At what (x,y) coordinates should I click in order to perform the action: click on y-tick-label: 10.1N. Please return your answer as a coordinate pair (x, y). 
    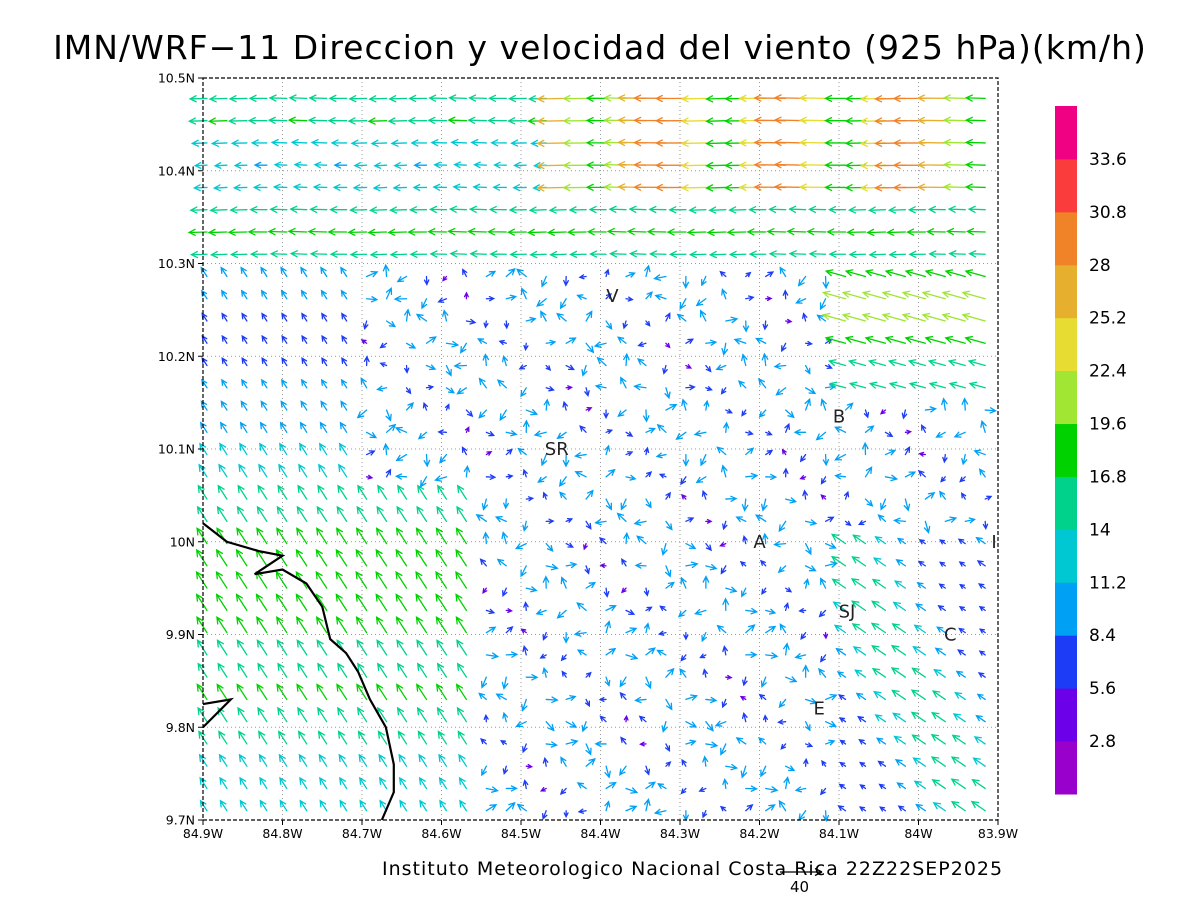
    Looking at the image, I should click on (176, 449).